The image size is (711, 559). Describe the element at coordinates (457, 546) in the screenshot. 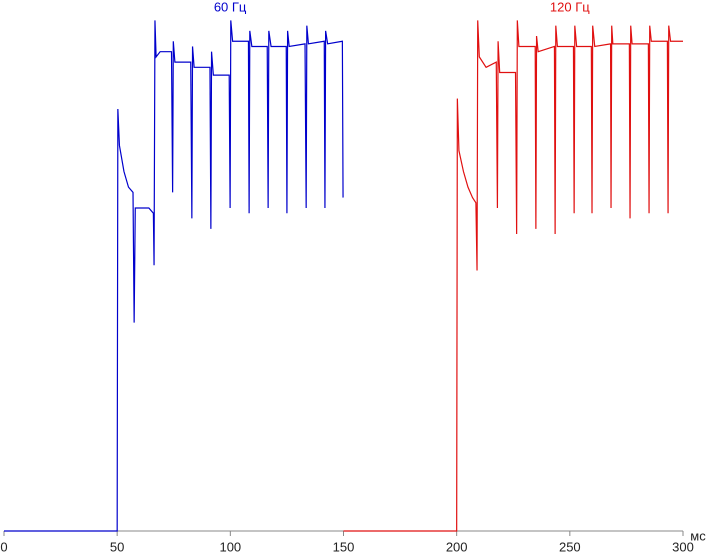

I see `x-tick-label: 200` at that location.